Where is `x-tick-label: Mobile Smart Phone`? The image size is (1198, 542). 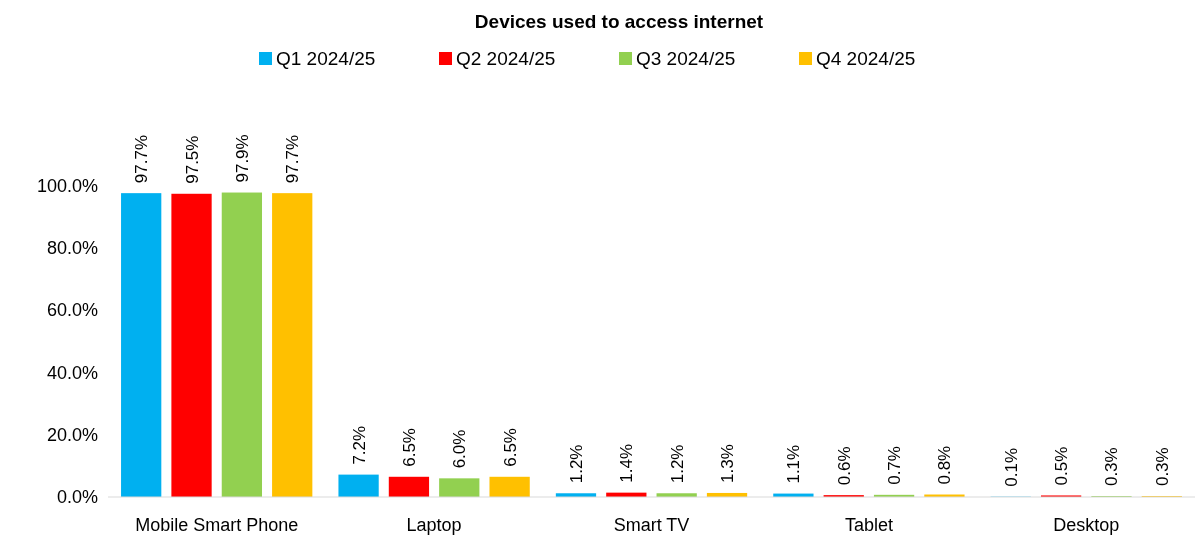
x-tick-label: Mobile Smart Phone is located at coordinates (217, 525).